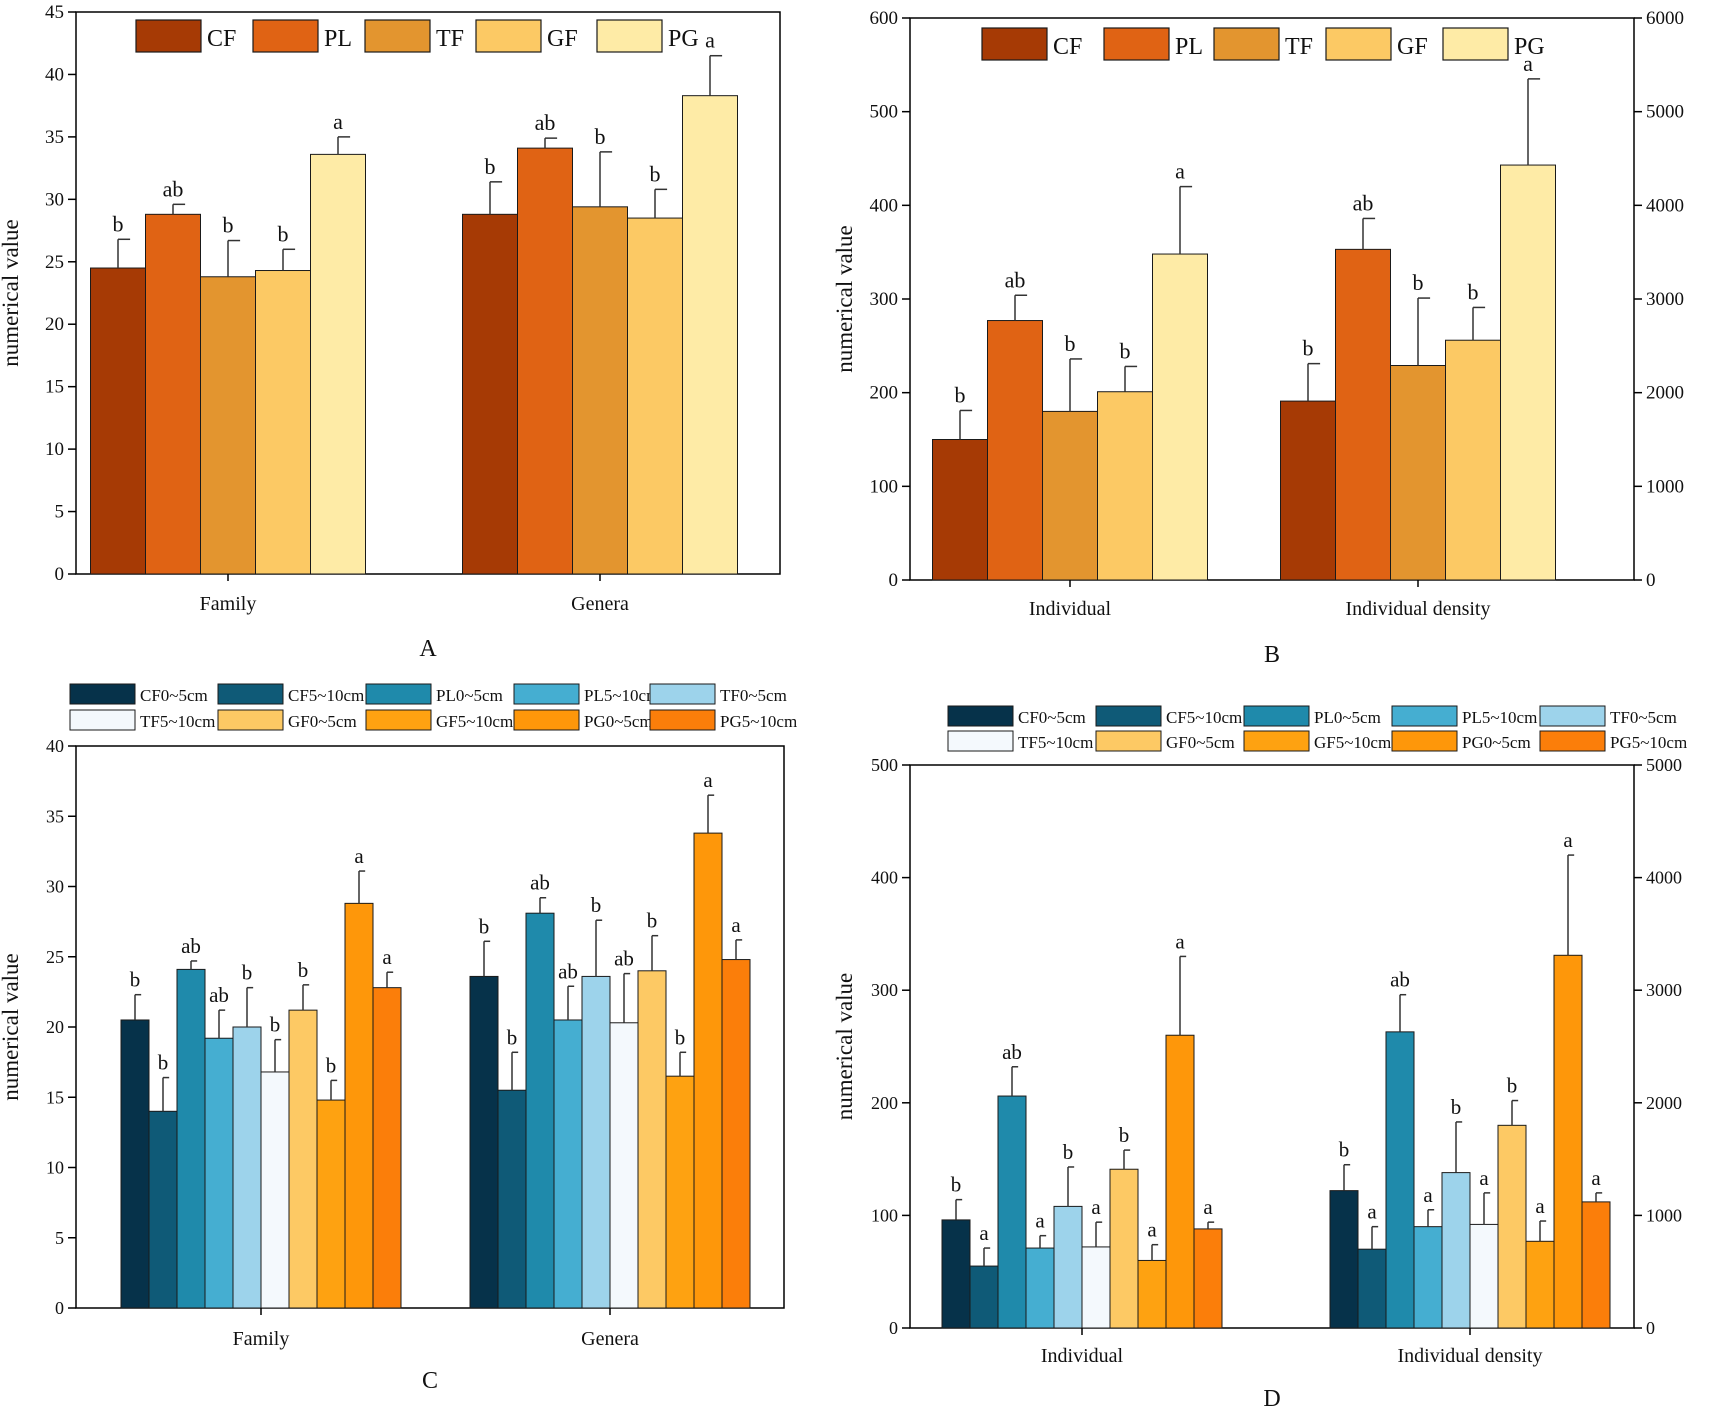  What do you see at coordinates (1352, 742) in the screenshot?
I see `legend-label: GF5~10cm` at bounding box center [1352, 742].